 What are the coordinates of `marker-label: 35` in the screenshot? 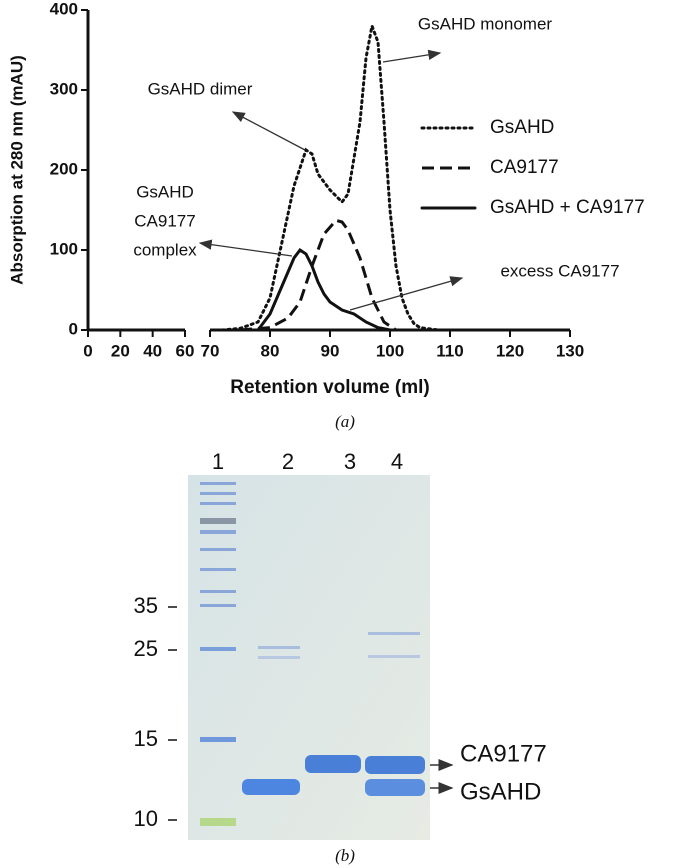 It's located at (146, 605).